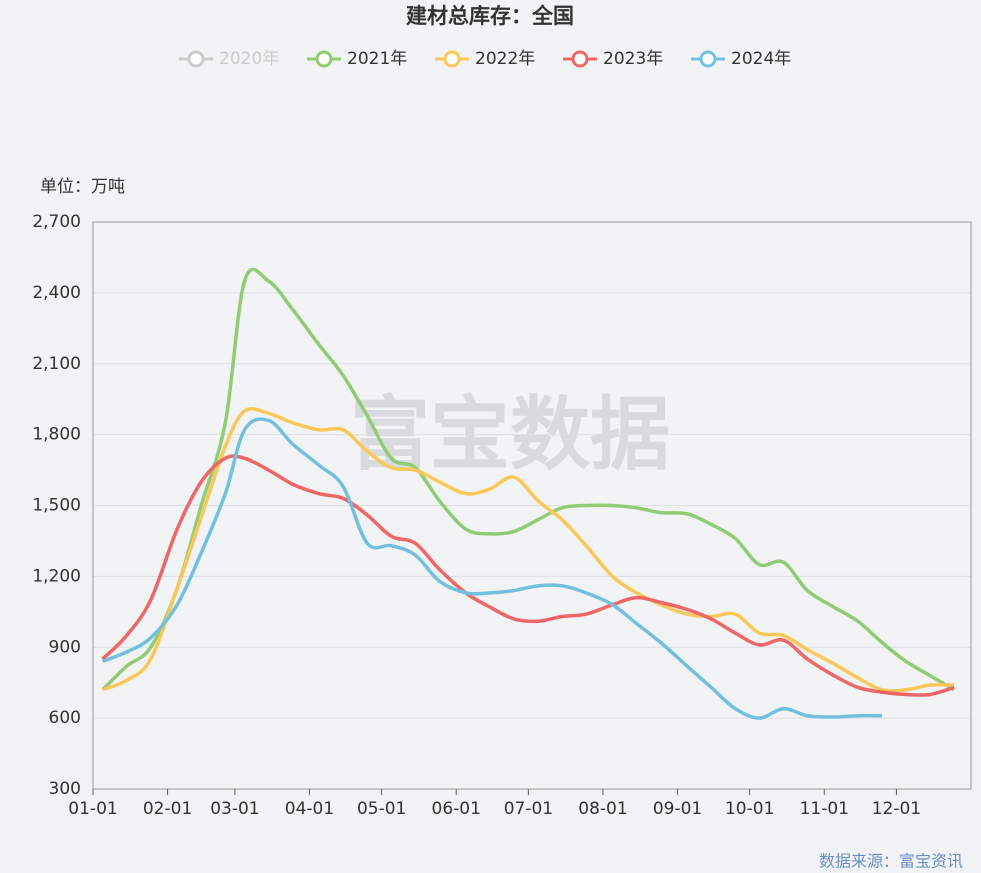 This screenshot has height=873, width=981. I want to click on x-tick-label: 07-01, so click(528, 809).